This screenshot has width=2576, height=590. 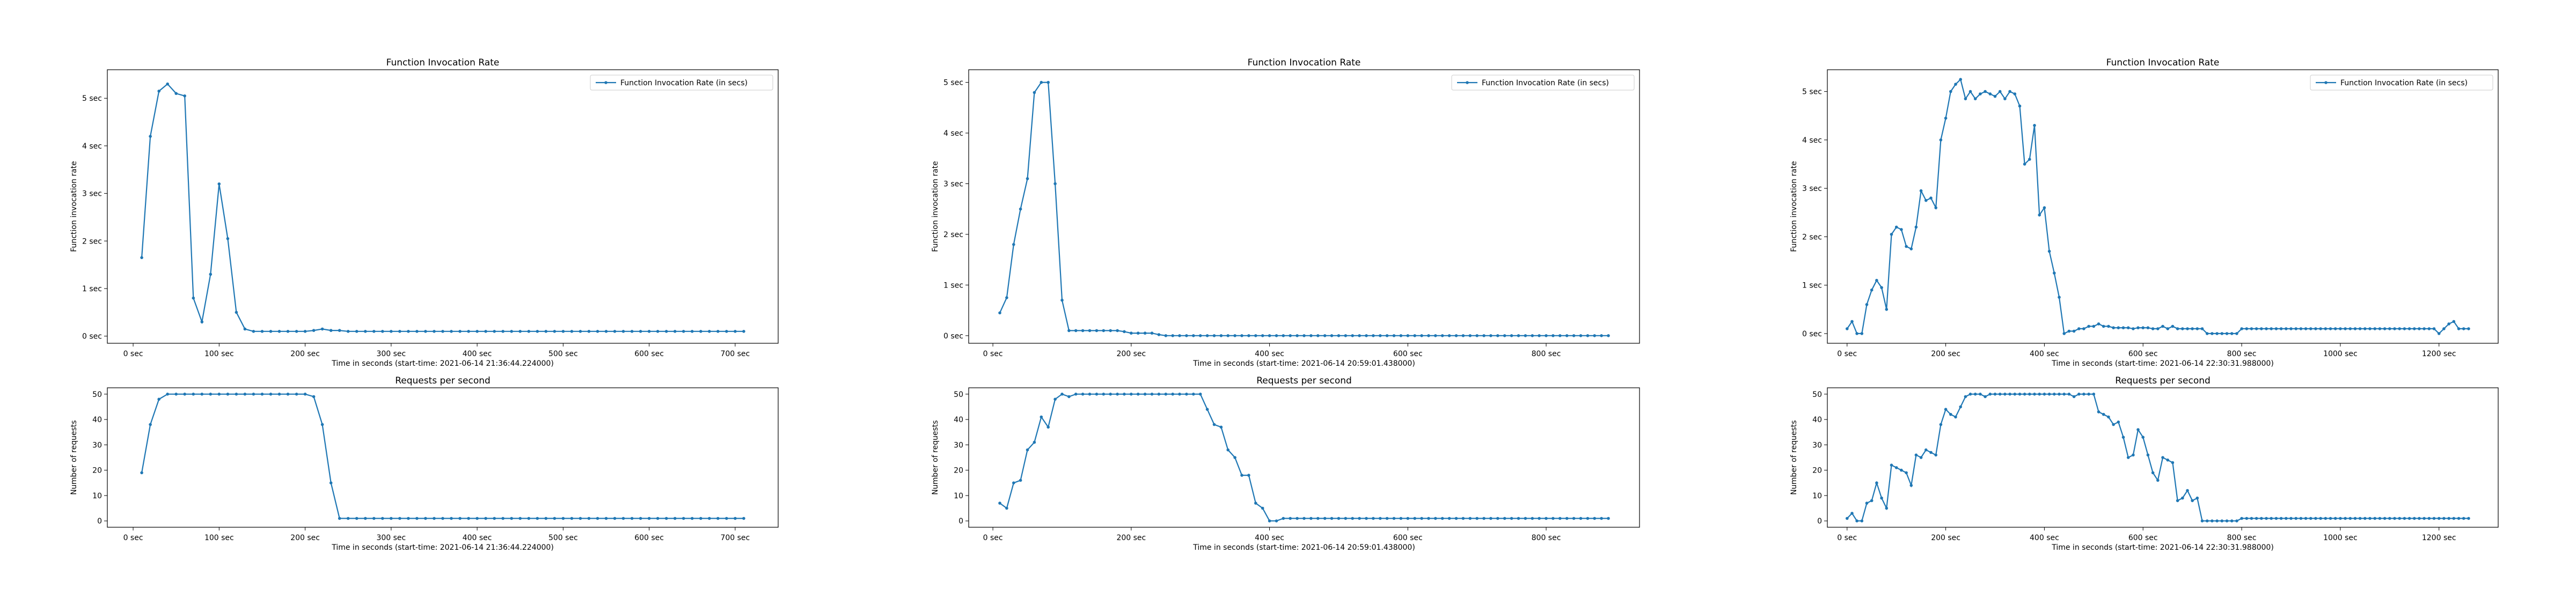 What do you see at coordinates (563, 538) in the screenshot?
I see `x-tick-label: 500 sec` at bounding box center [563, 538].